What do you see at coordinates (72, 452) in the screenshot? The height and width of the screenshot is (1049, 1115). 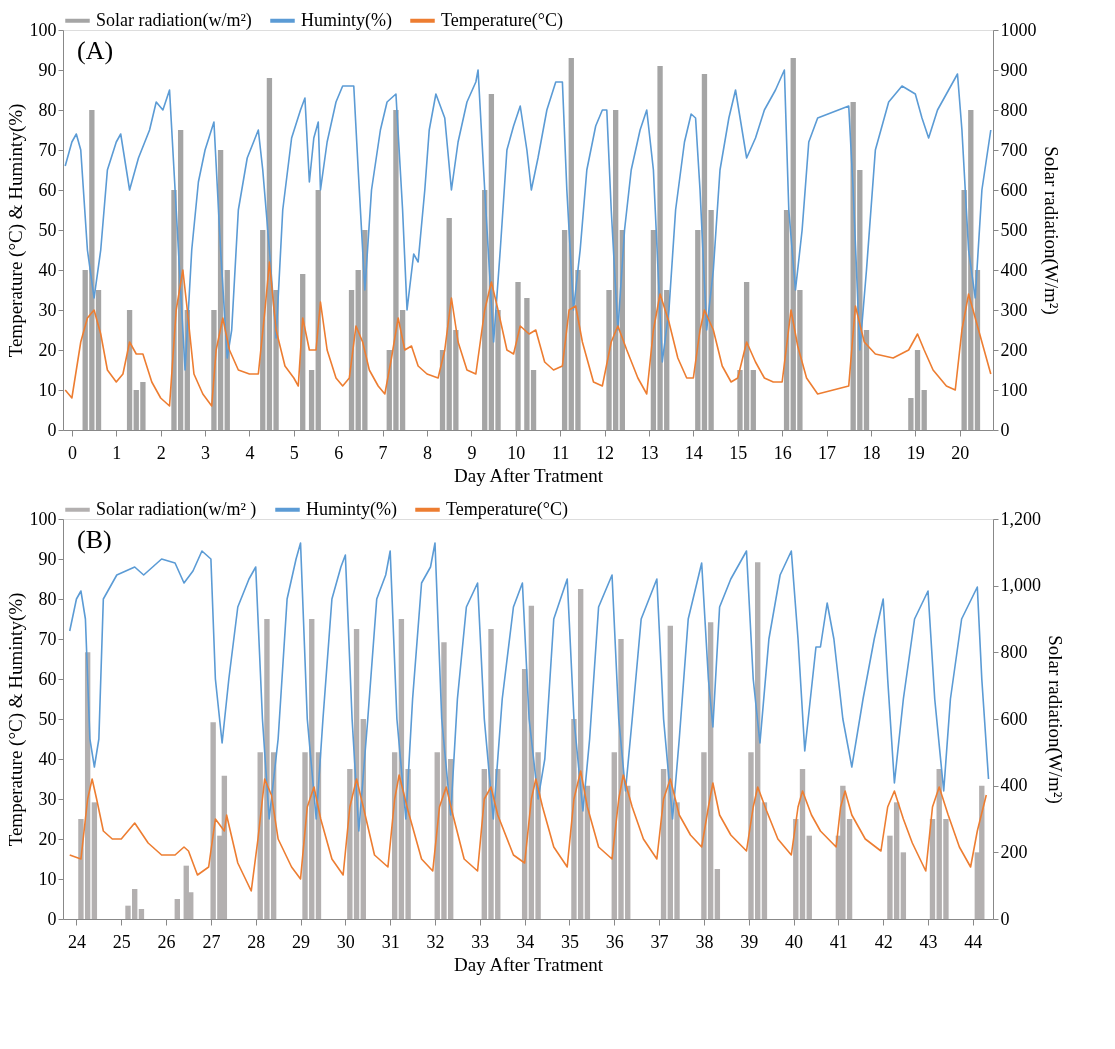 I see `x-tick-label: 0` at bounding box center [72, 452].